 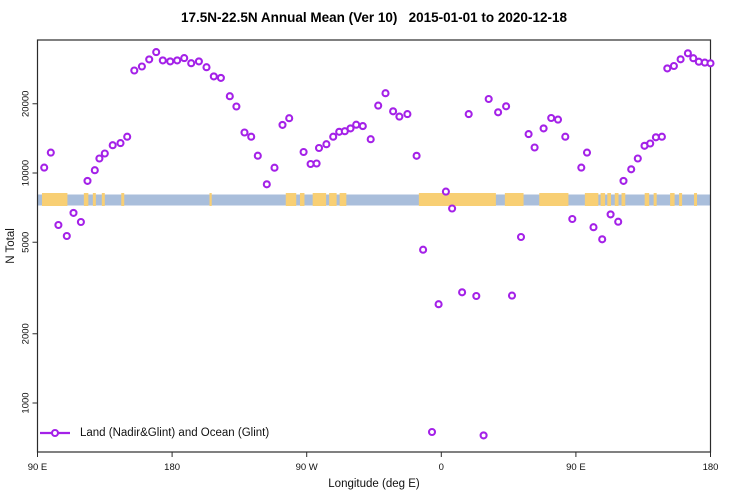 What do you see at coordinates (175, 433) in the screenshot?
I see `legend-label: Land (Nadir&Glint) and Ocean (Glint)` at bounding box center [175, 433].